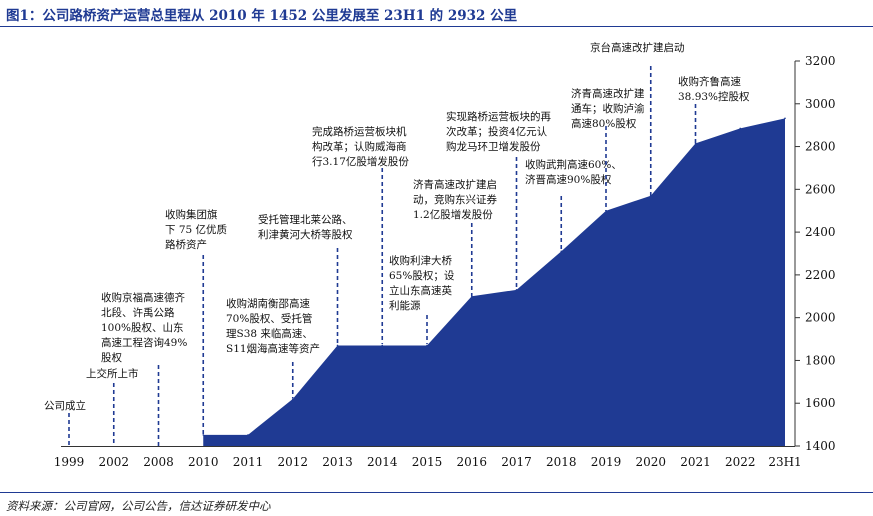 This screenshot has width=873, height=516. Describe the element at coordinates (292, 462) in the screenshot. I see `x-tick-label-2012: 2012` at that location.